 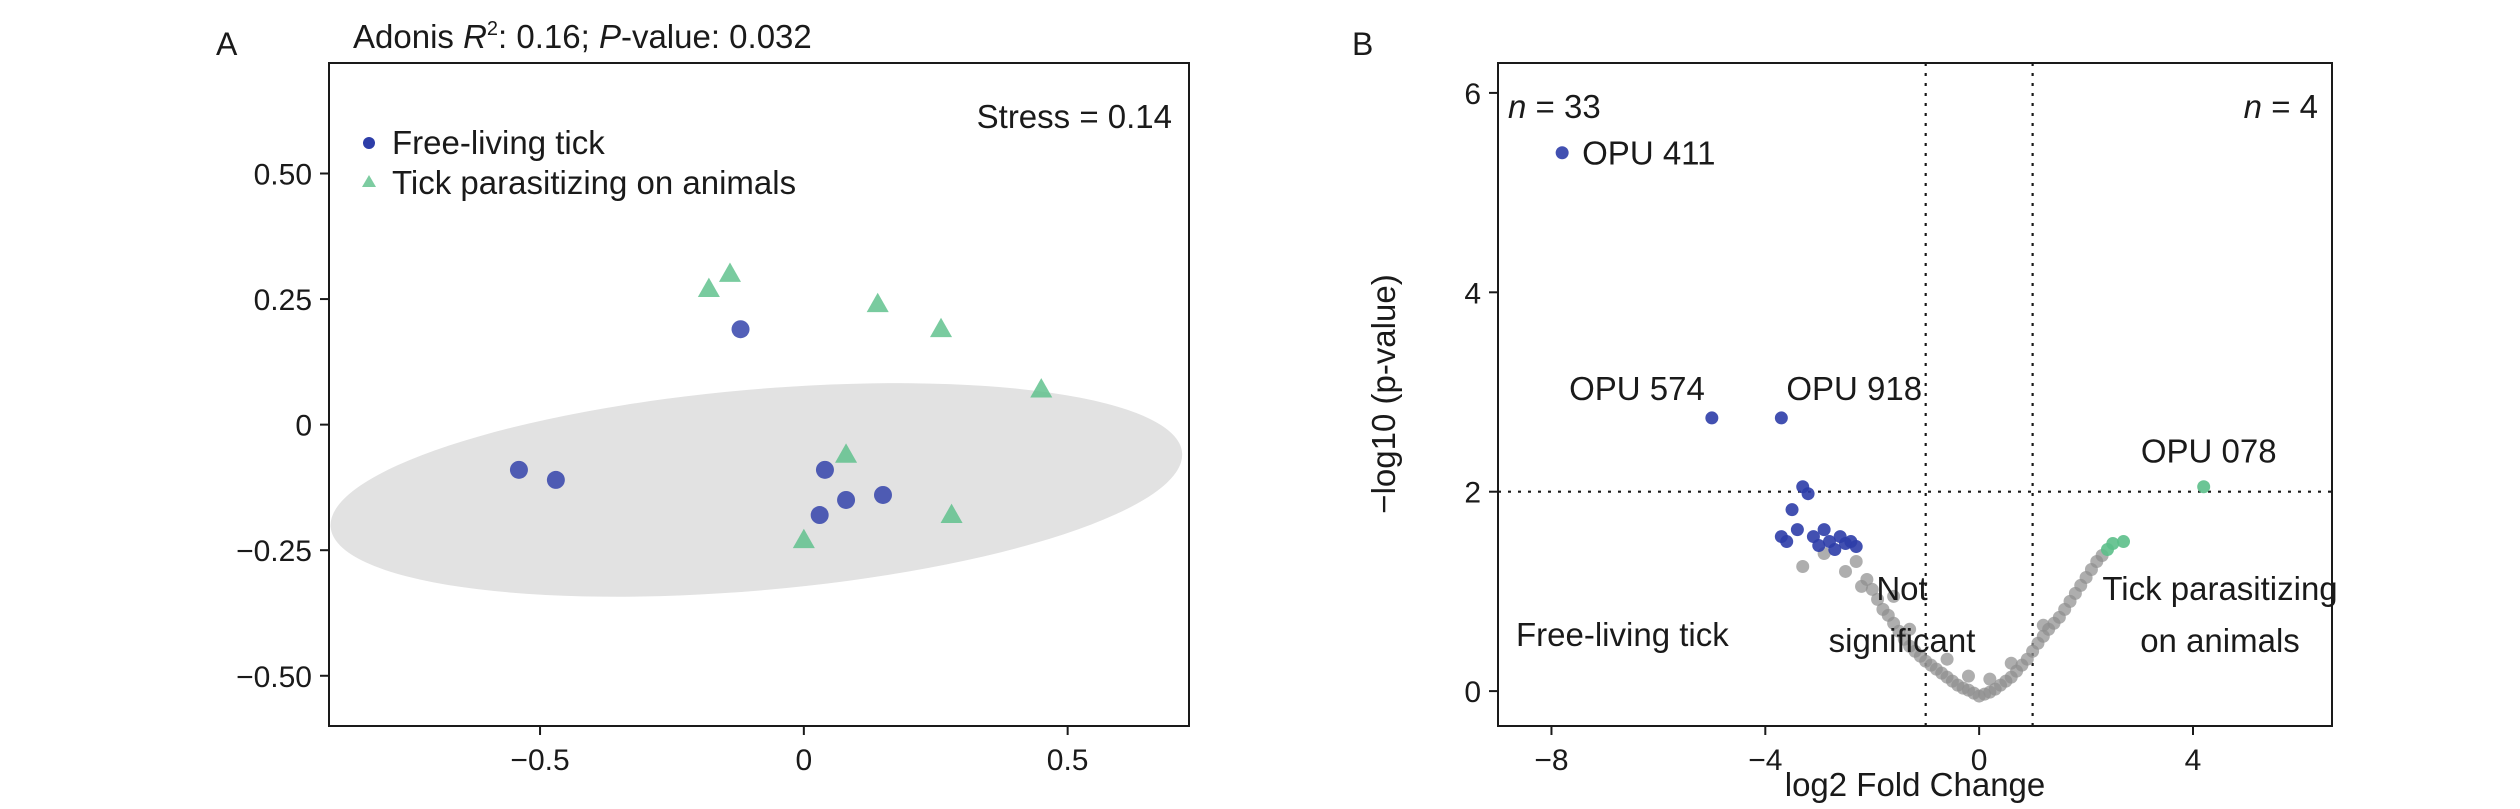 What do you see at coordinates (498, 142) in the screenshot?
I see `legend-label-free-living: Free-living tick` at bounding box center [498, 142].